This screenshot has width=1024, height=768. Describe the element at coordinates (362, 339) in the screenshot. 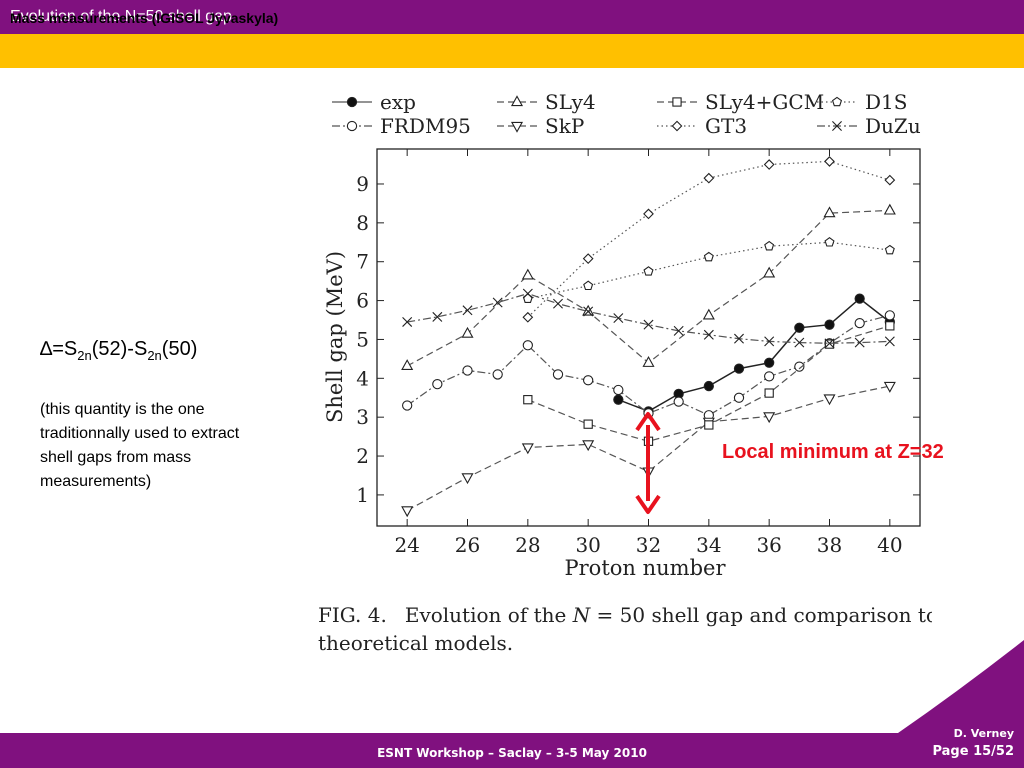

I see `y-tick-label: 5` at that location.